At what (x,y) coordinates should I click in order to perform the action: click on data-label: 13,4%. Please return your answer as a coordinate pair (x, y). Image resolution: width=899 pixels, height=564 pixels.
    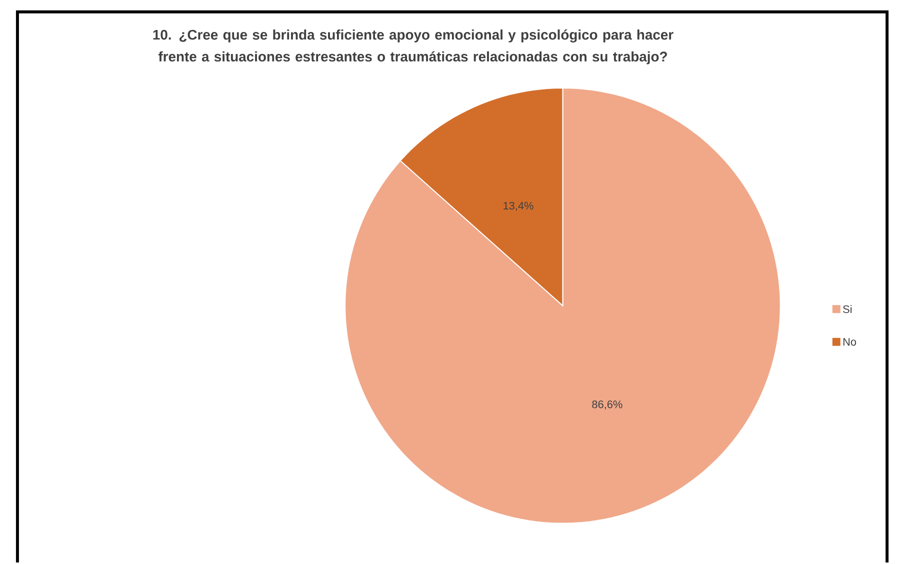
    Looking at the image, I should click on (519, 206).